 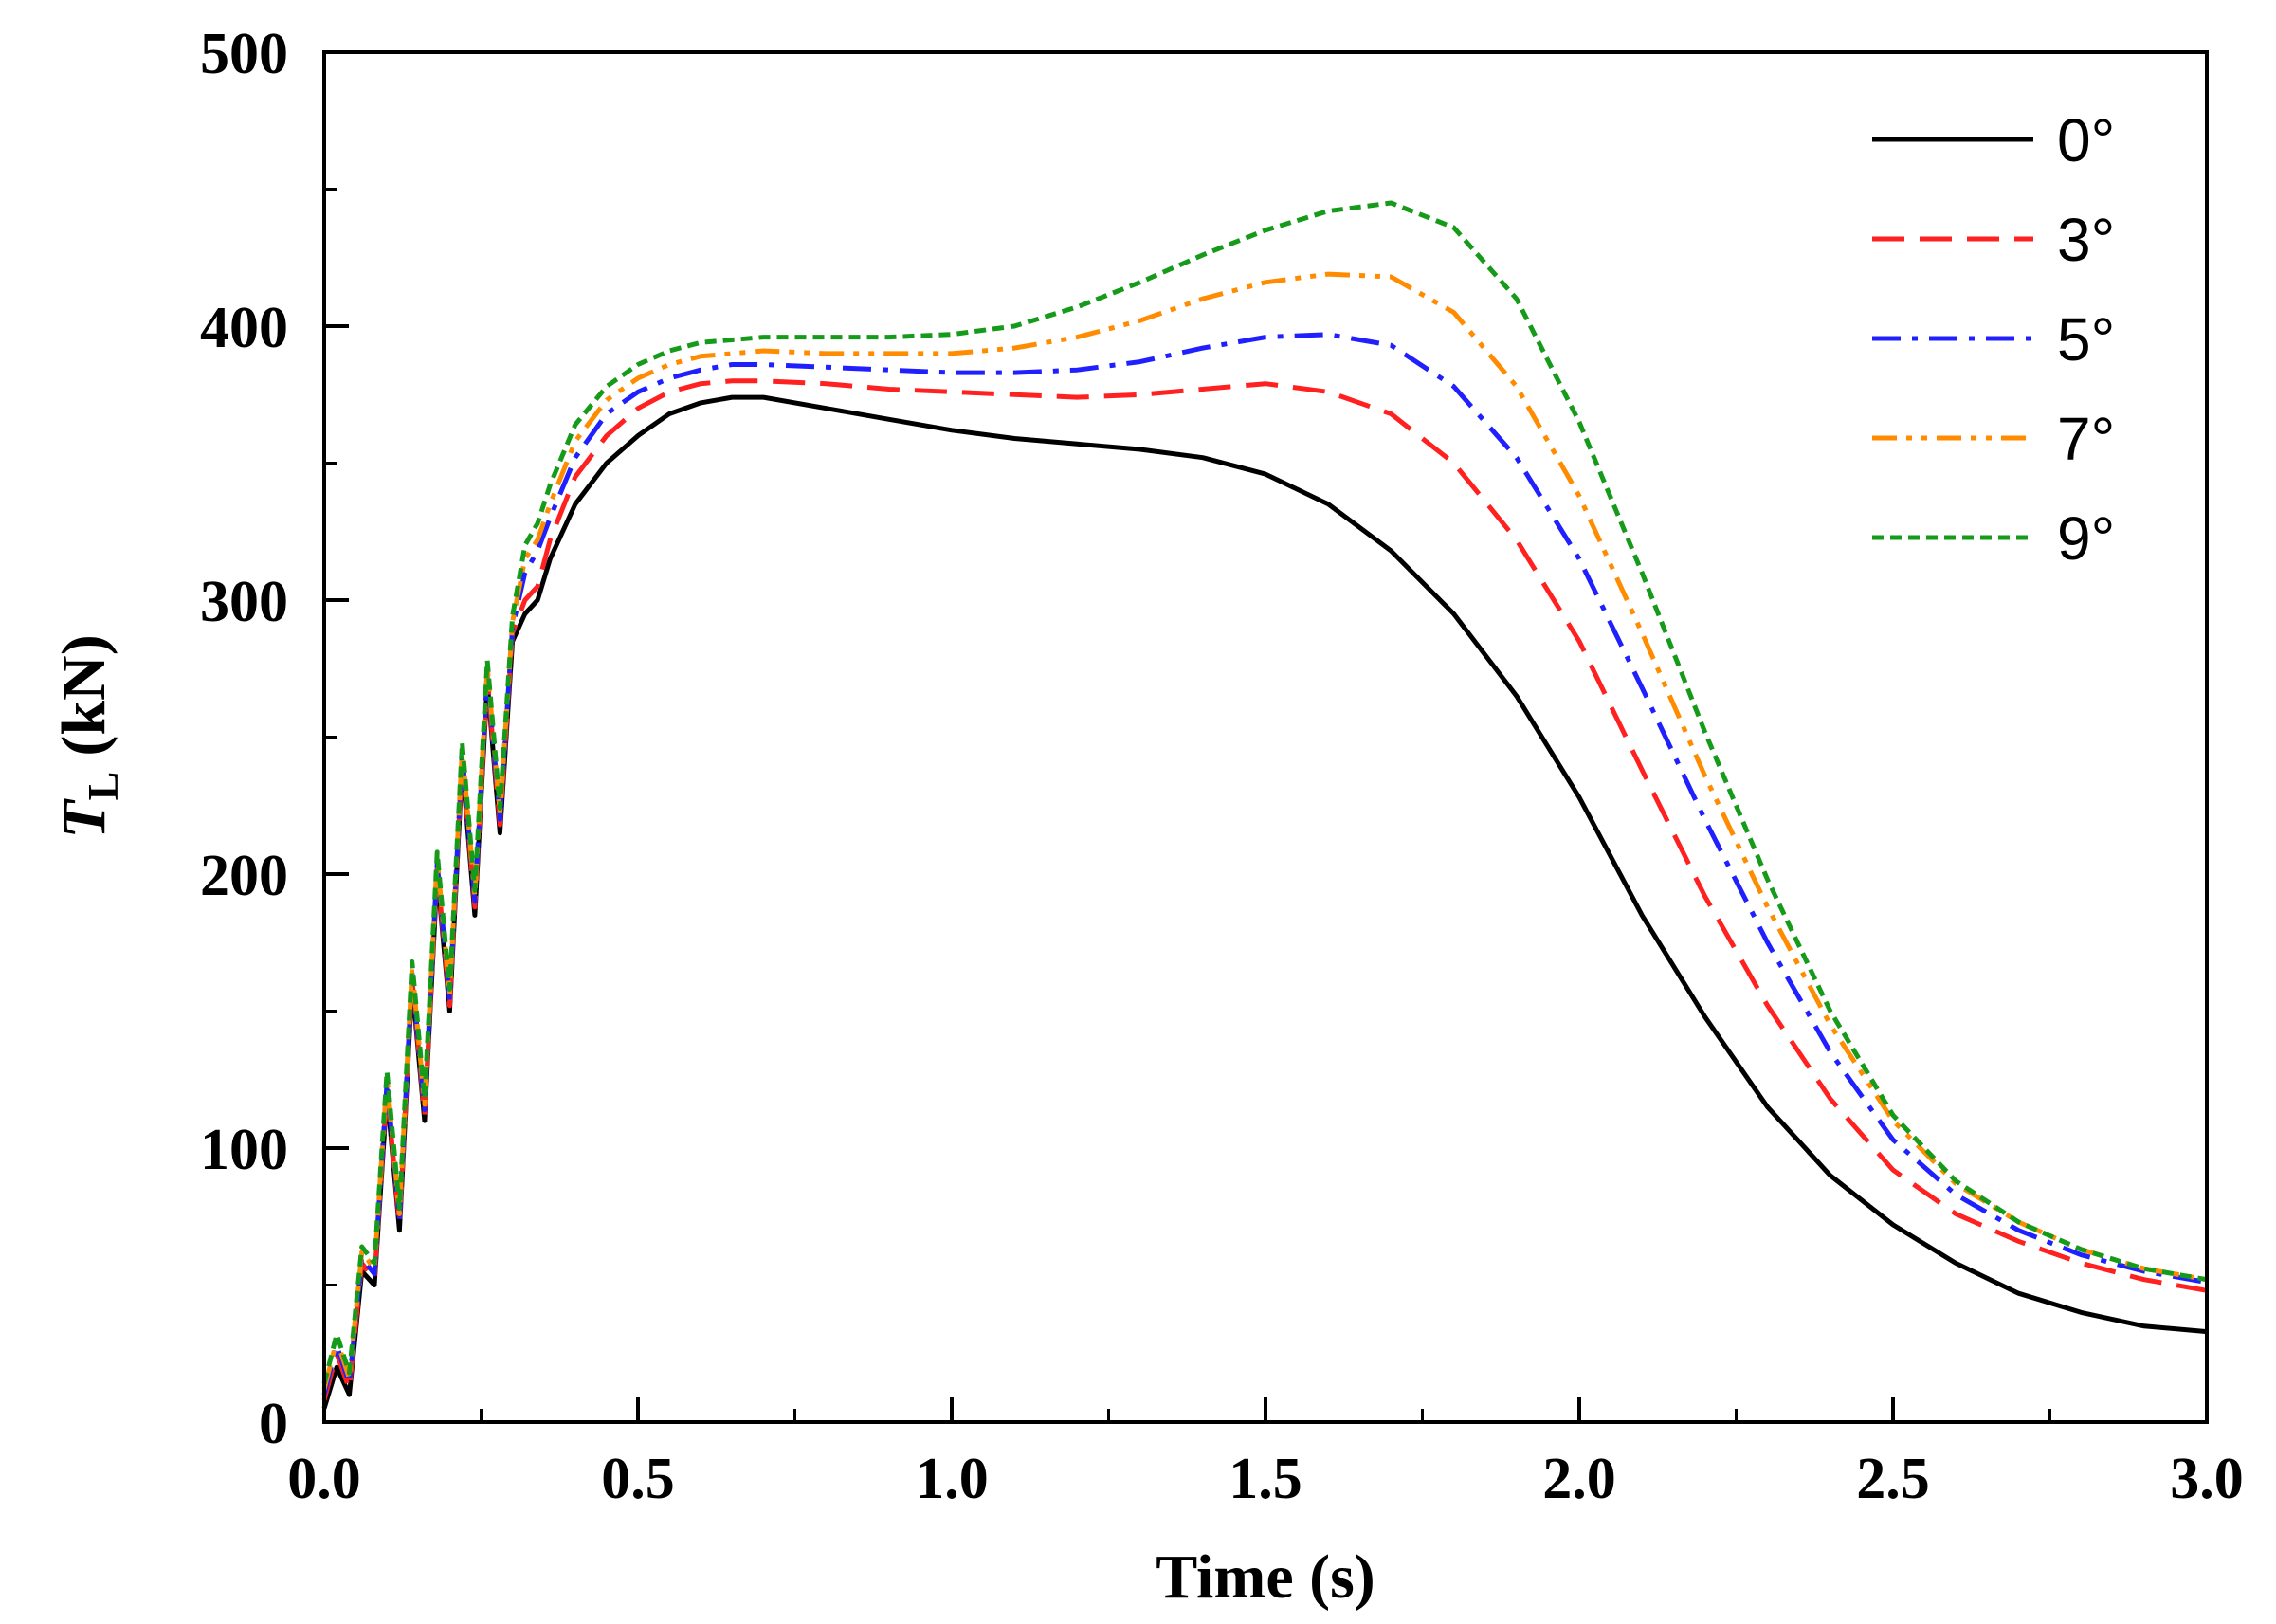 What do you see at coordinates (324, 1479) in the screenshot?
I see `x-tick-label: 0.0` at bounding box center [324, 1479].